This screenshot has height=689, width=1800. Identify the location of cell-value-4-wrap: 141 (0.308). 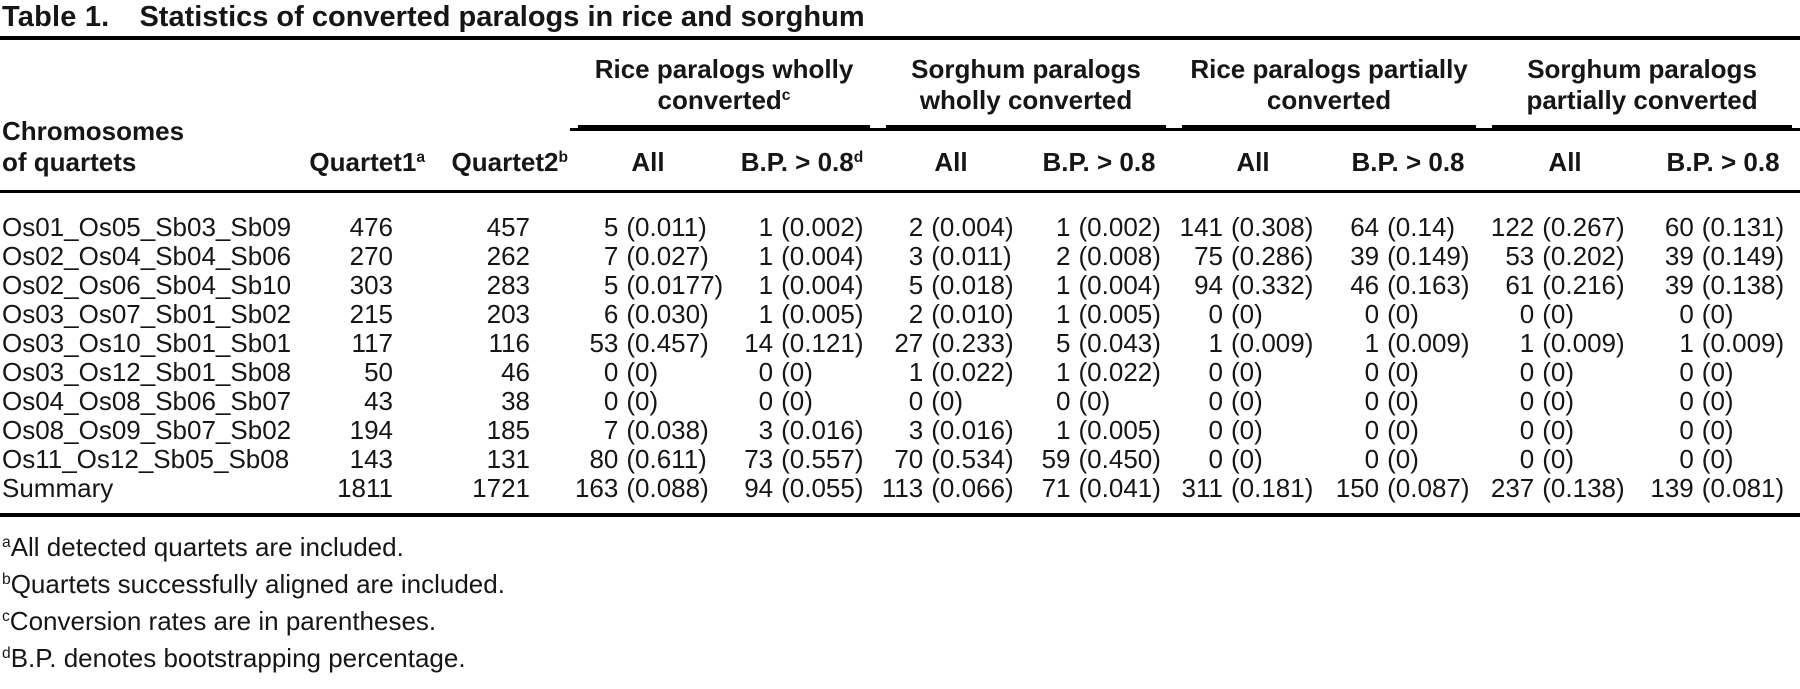
(1253, 227).